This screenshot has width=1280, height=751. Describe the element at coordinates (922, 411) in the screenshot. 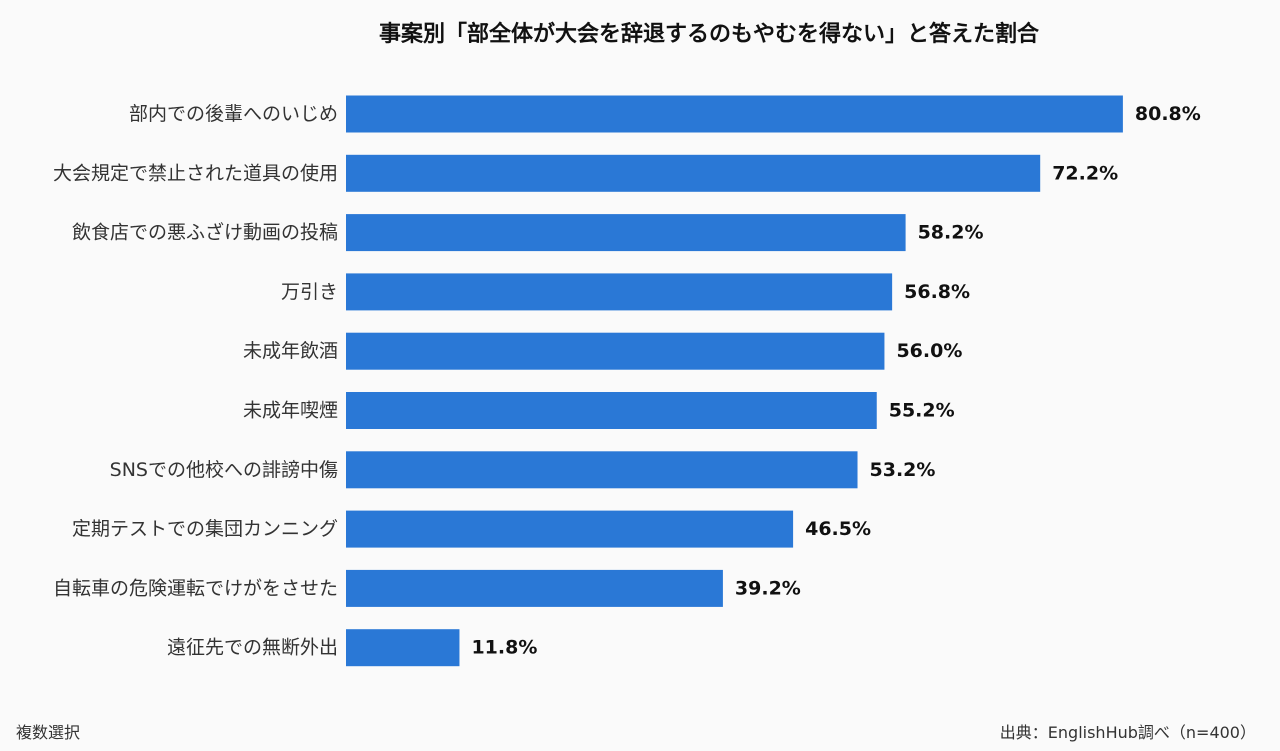

I see `value-label: 55.2%` at that location.